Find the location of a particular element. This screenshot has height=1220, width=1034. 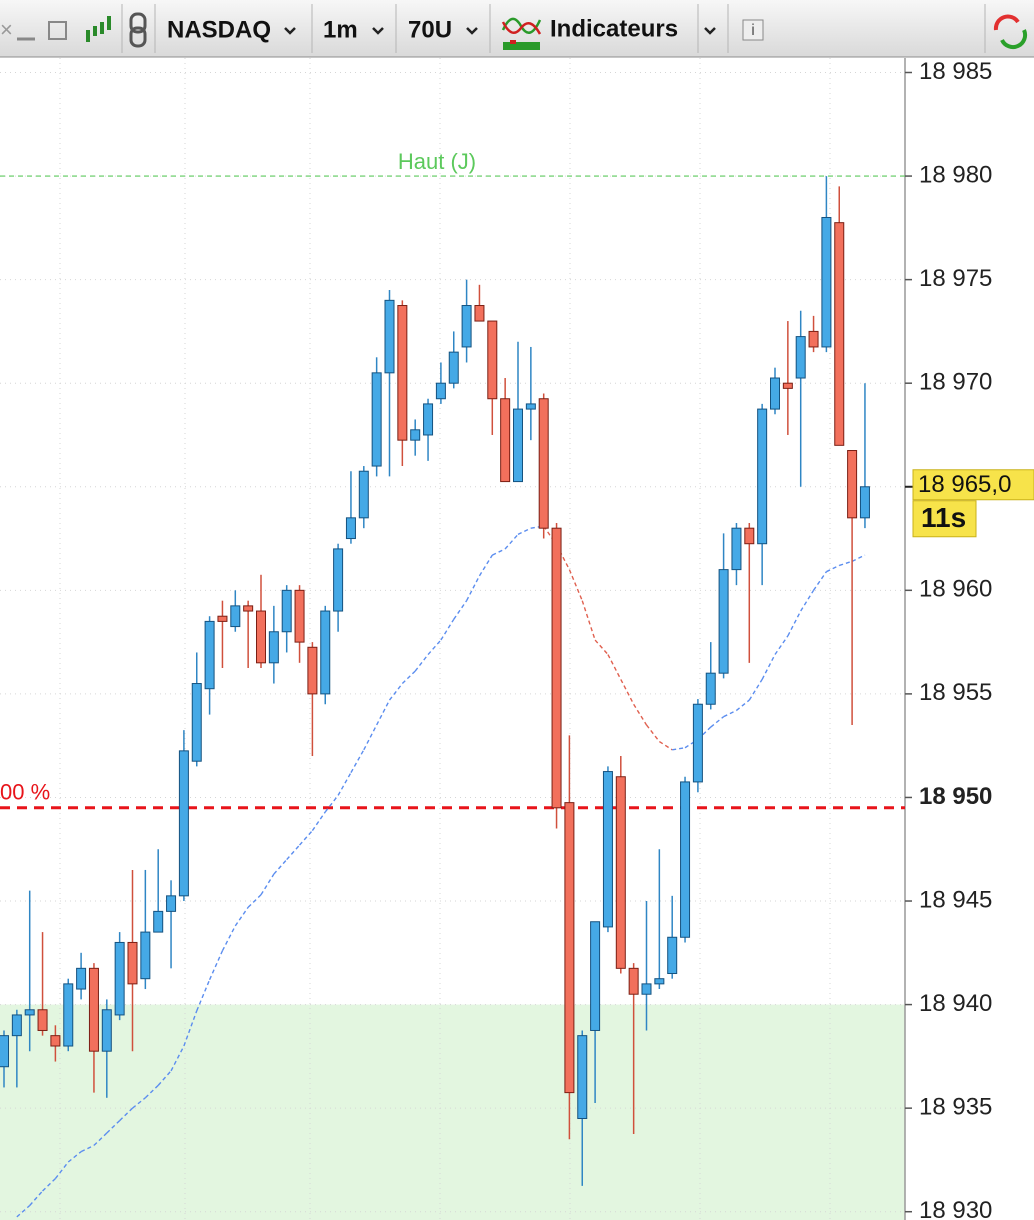

refresh-icon is located at coordinates (1010, 32).